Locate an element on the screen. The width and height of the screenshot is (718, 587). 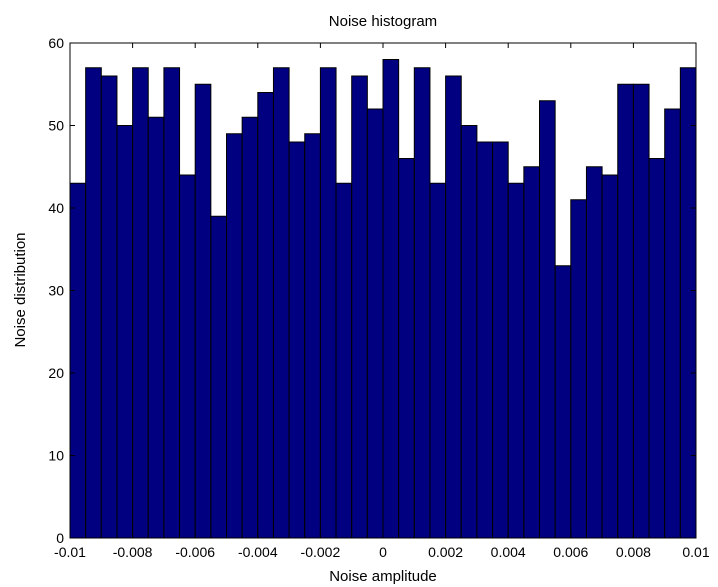
x-tick-label: -0.002 is located at coordinates (321, 552).